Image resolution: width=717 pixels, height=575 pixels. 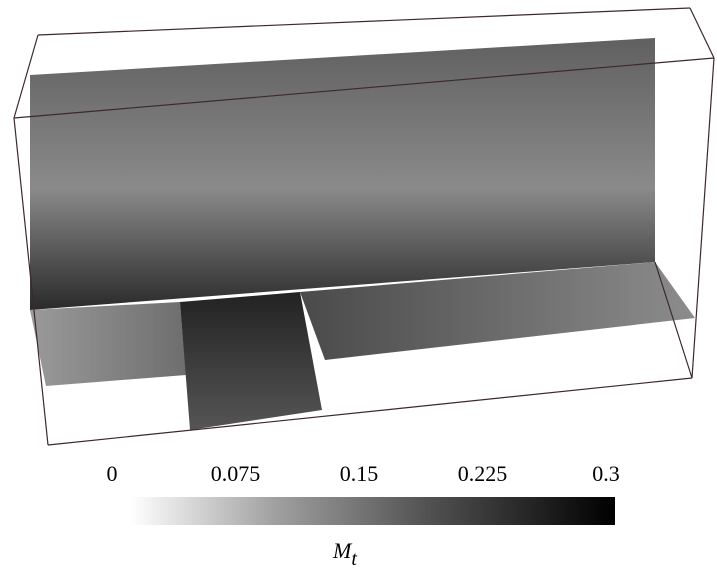 What do you see at coordinates (359, 473) in the screenshot?
I see `colorbar-tick-label: 0.15` at bounding box center [359, 473].